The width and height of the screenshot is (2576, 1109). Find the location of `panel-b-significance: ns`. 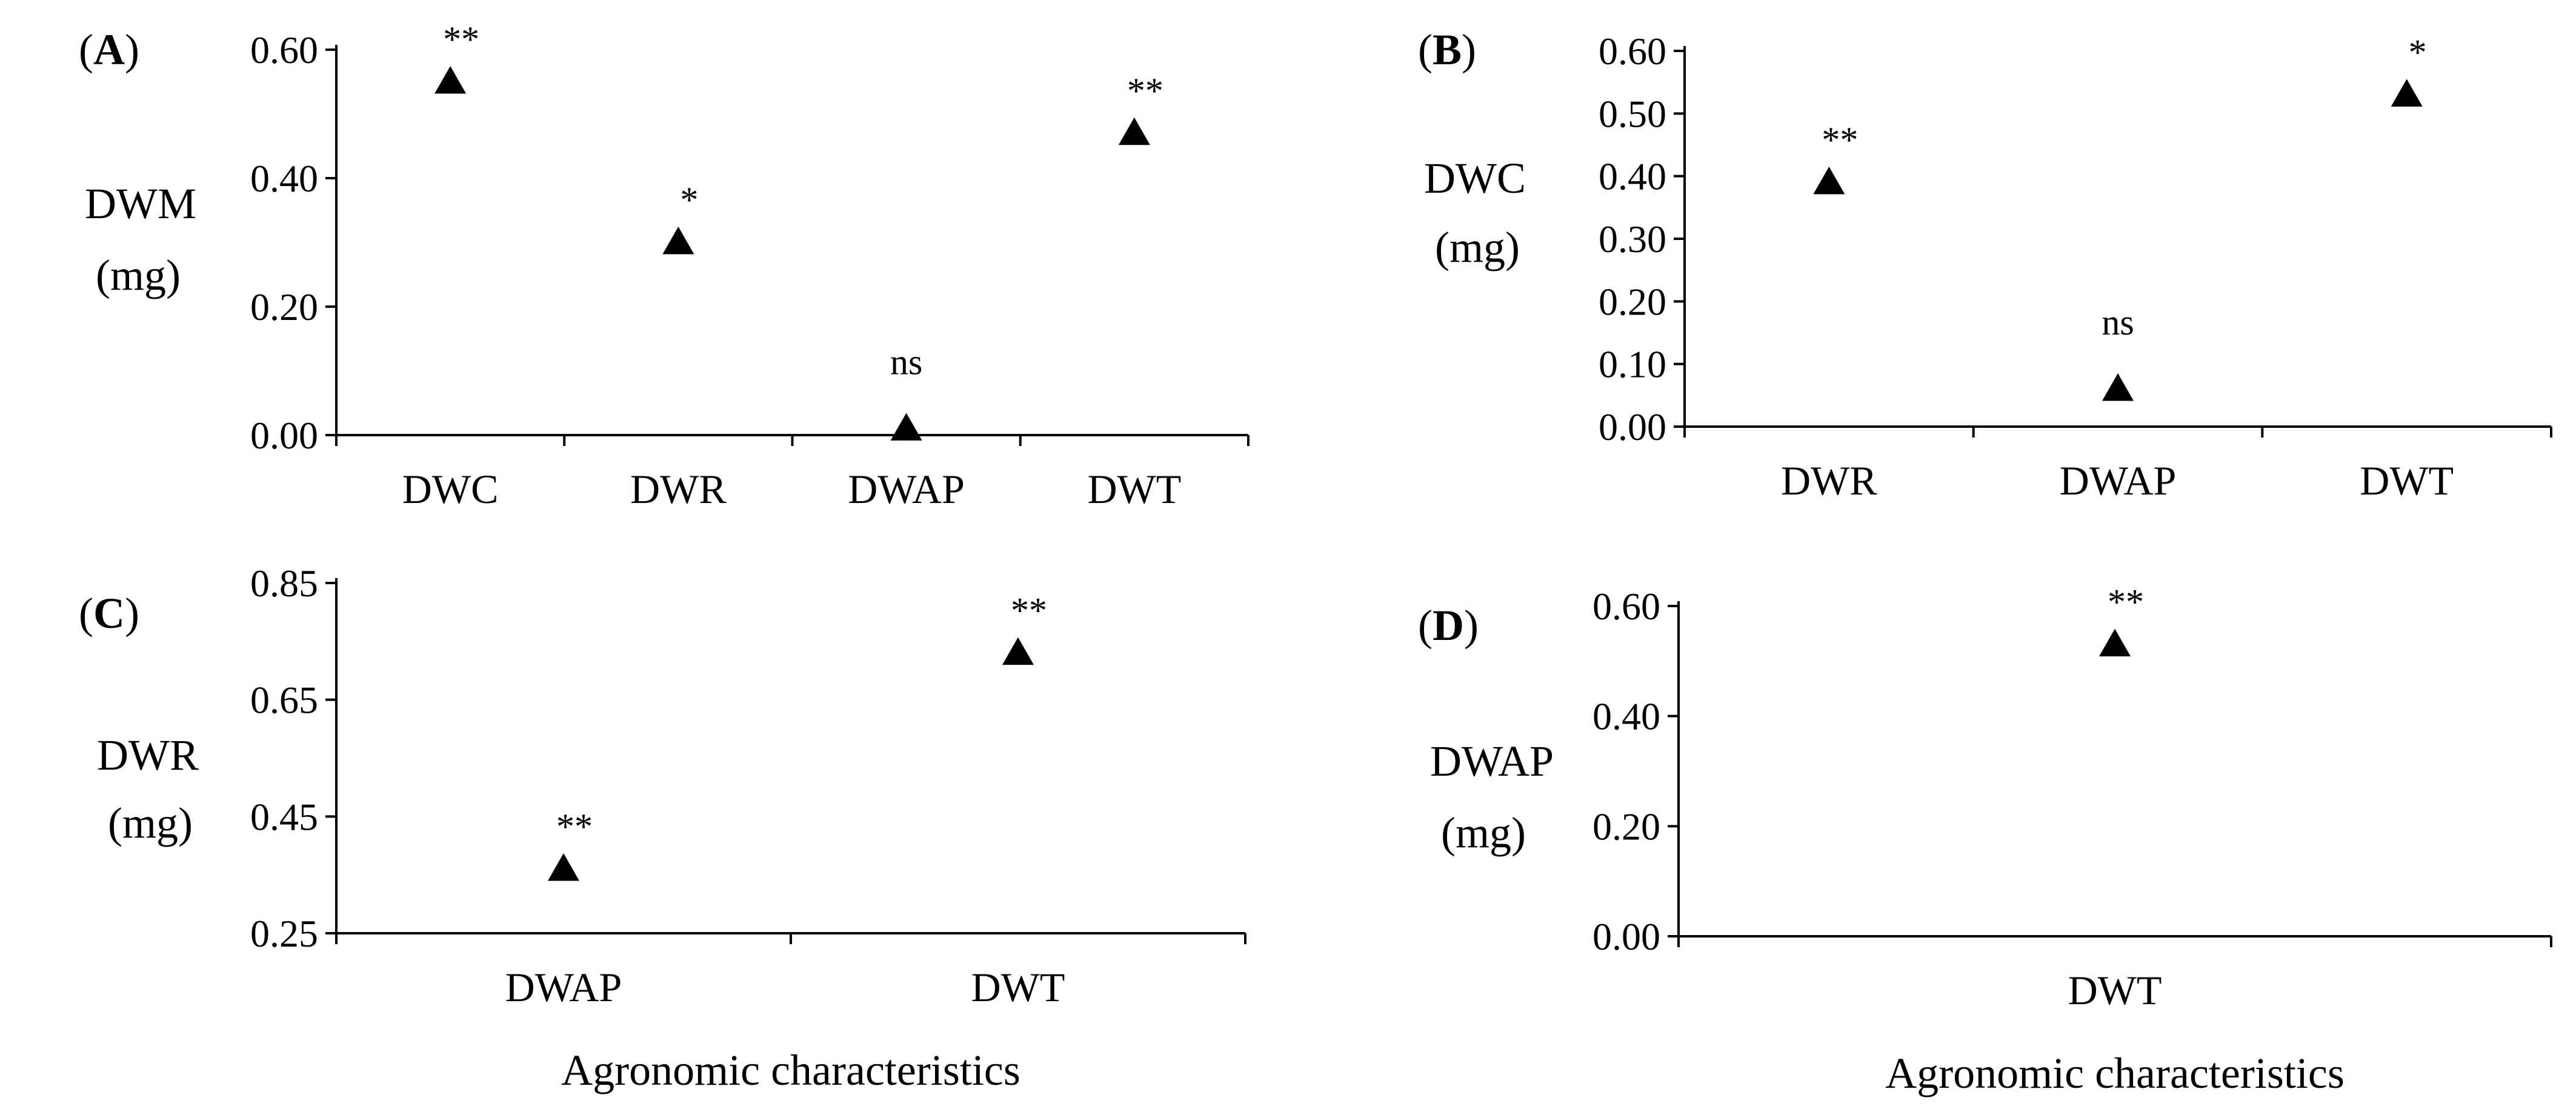

panel-b-significance: ns is located at coordinates (2118, 322).